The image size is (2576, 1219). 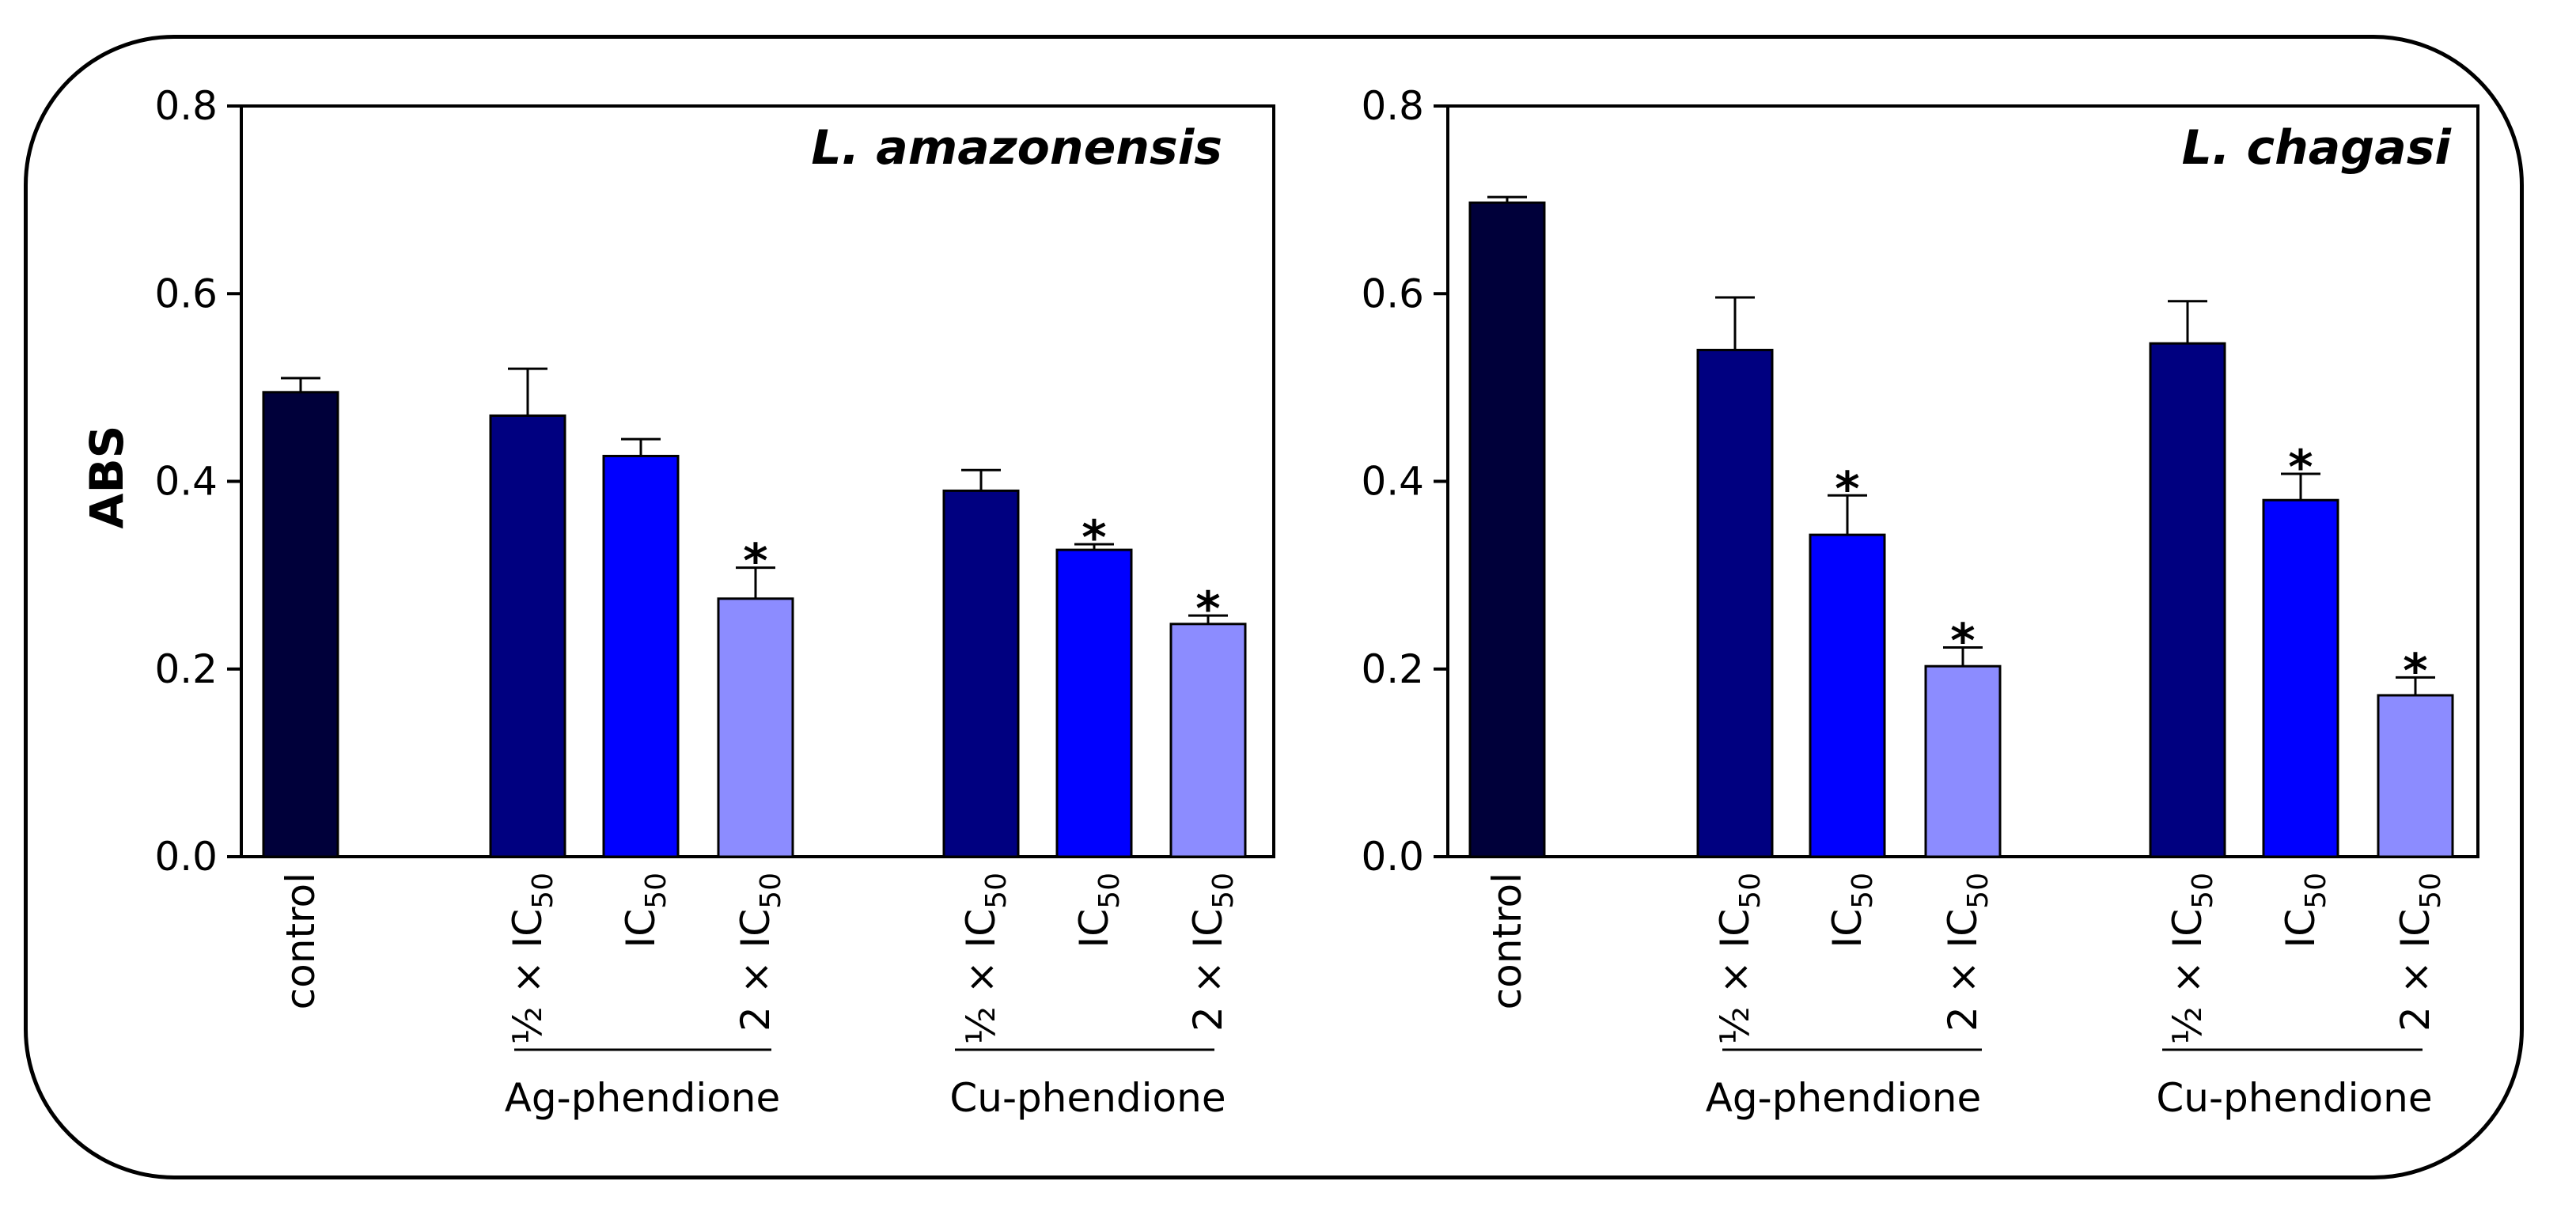 What do you see at coordinates (2317, 148) in the screenshot?
I see `panel-title: L. chagasi` at bounding box center [2317, 148].